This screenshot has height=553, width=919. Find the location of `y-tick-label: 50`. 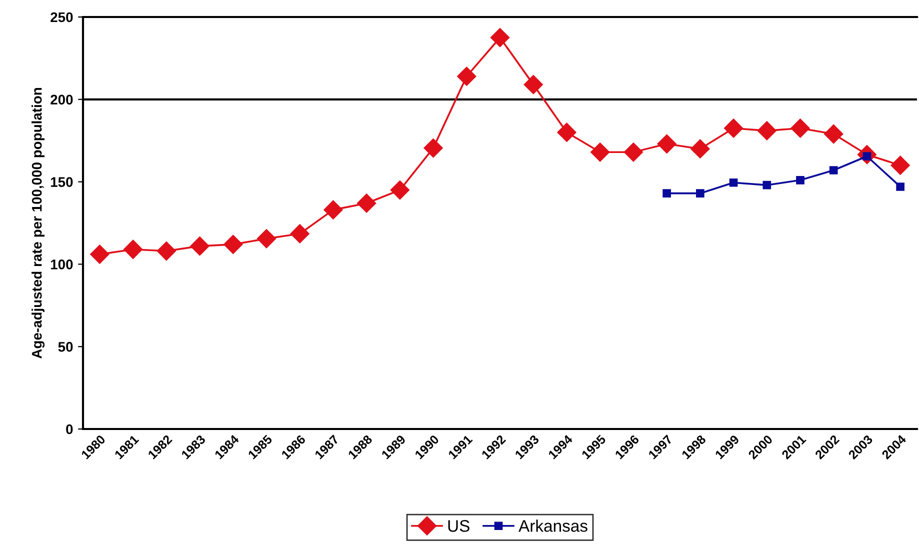

y-tick-label: 50 is located at coordinates (65, 347).